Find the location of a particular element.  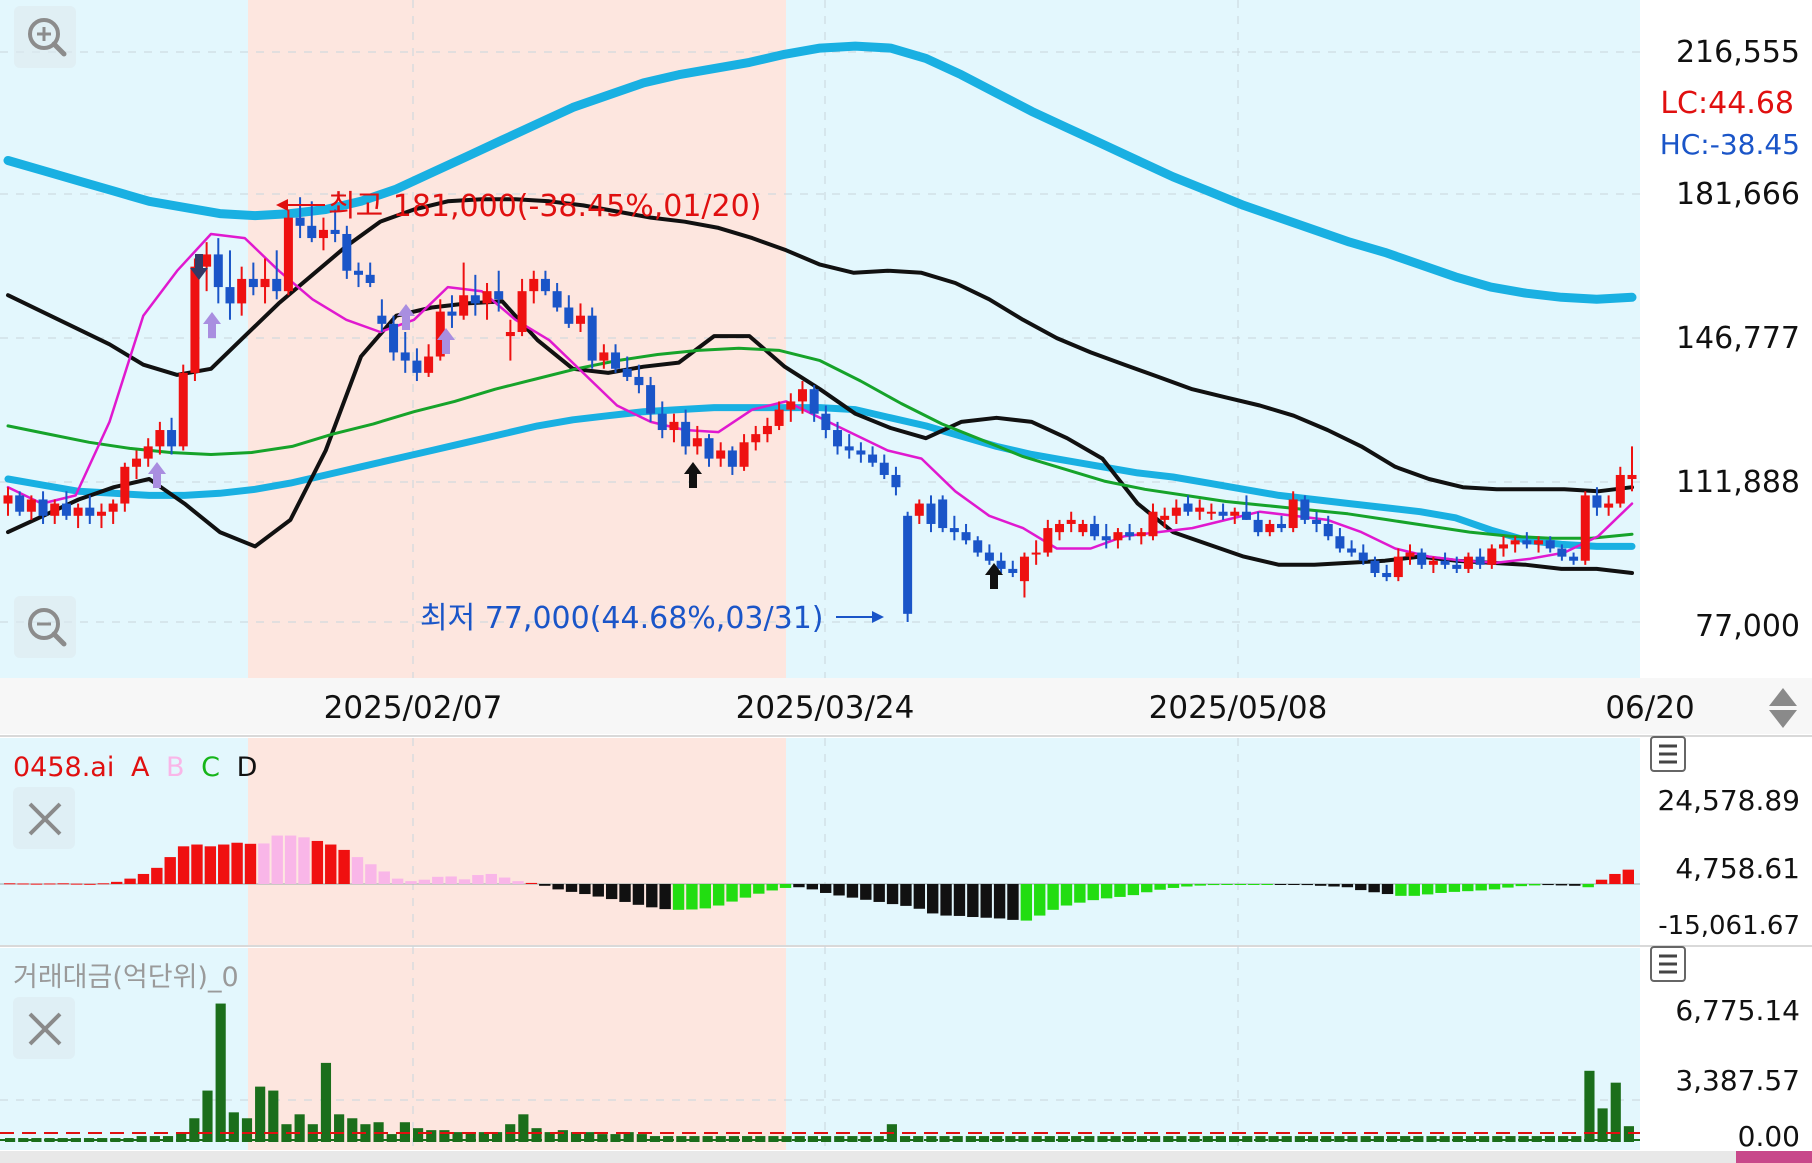

volume-tick: 3,387.57 is located at coordinates (1737, 1080).